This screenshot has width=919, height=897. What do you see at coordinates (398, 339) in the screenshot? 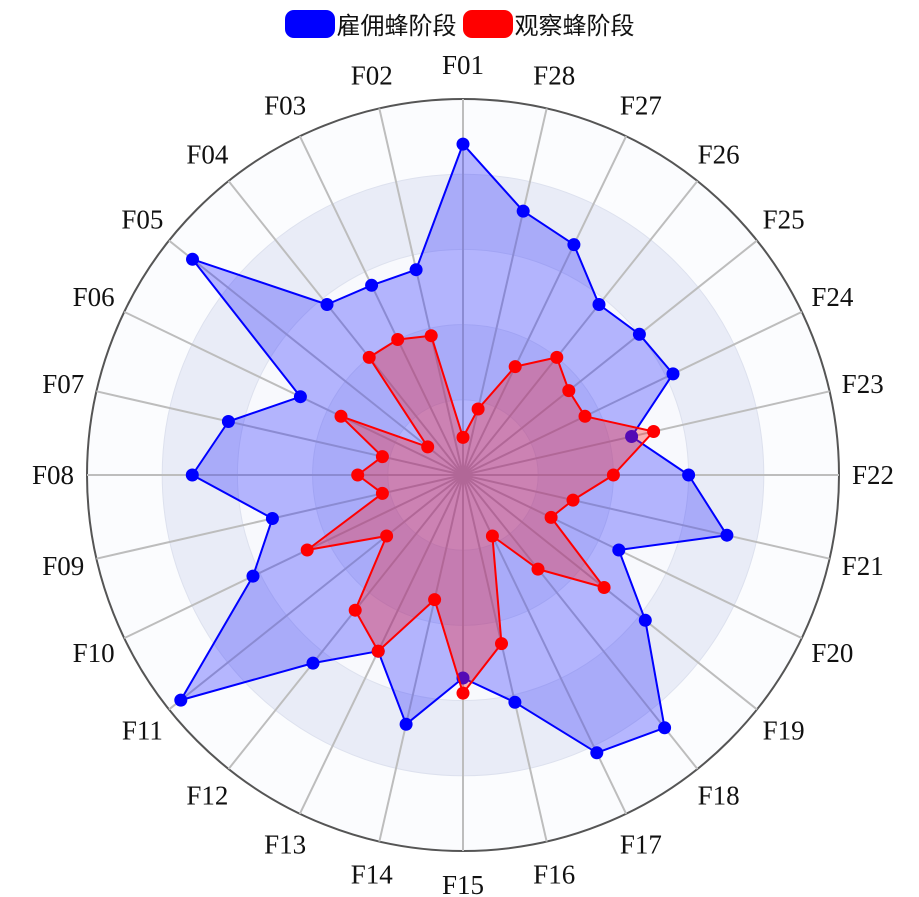
I see `data-point-f03` at bounding box center [398, 339].